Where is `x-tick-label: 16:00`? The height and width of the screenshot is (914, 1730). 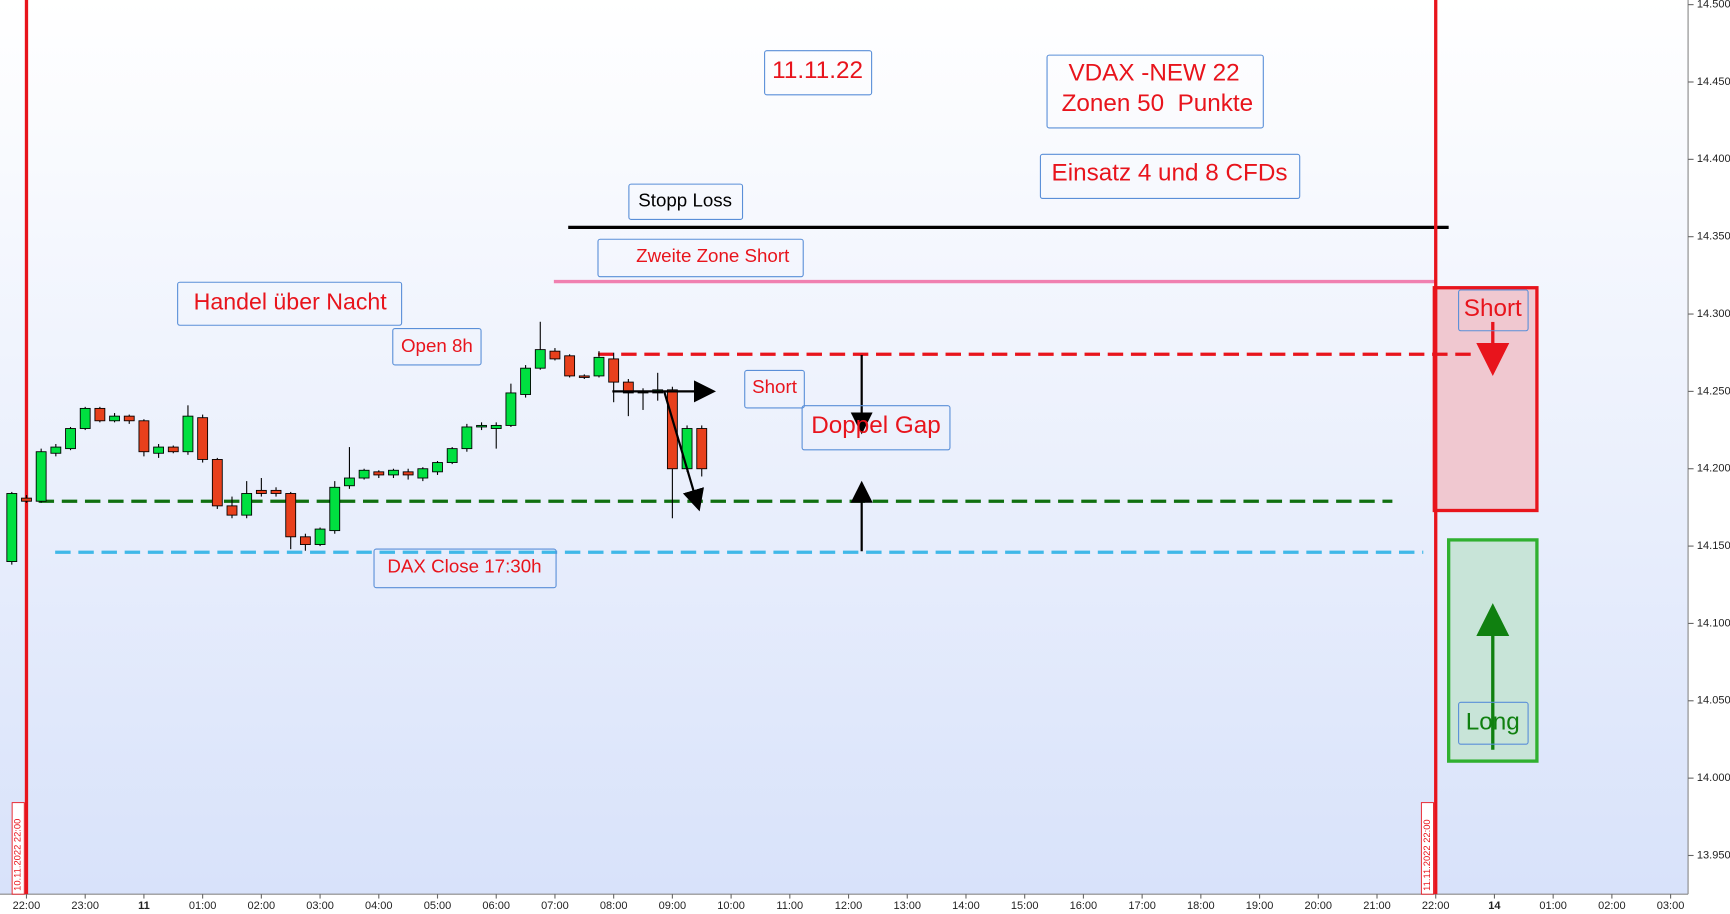 x-tick-label: 16:00 is located at coordinates (1084, 906).